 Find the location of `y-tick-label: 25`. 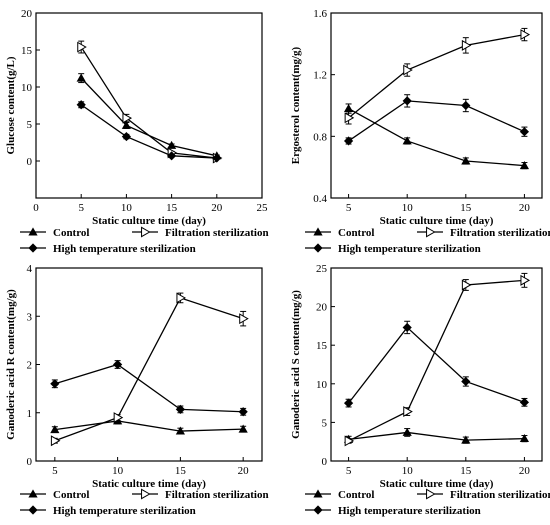

y-tick-label: 25 is located at coordinates (322, 269).